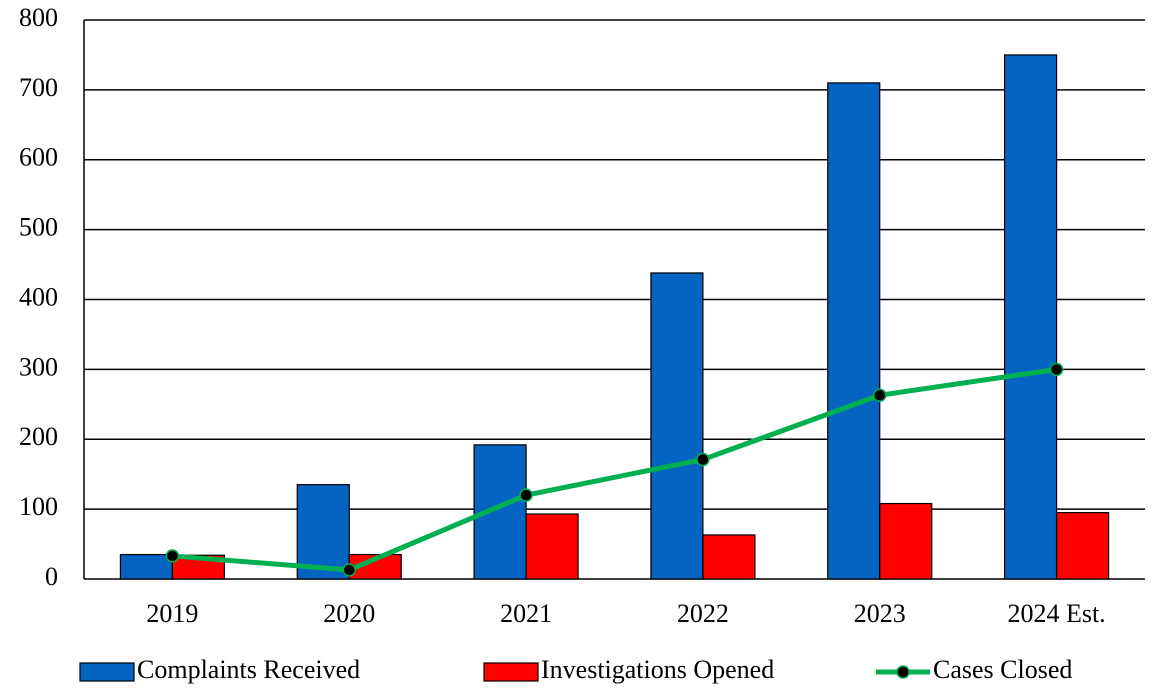  I want to click on y-tick-label: 0, so click(51, 576).